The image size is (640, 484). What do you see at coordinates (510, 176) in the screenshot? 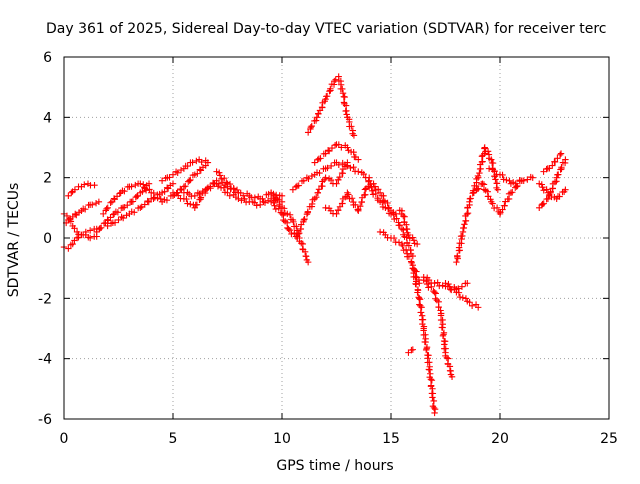
I see `data-series-s28` at bounding box center [510, 176].